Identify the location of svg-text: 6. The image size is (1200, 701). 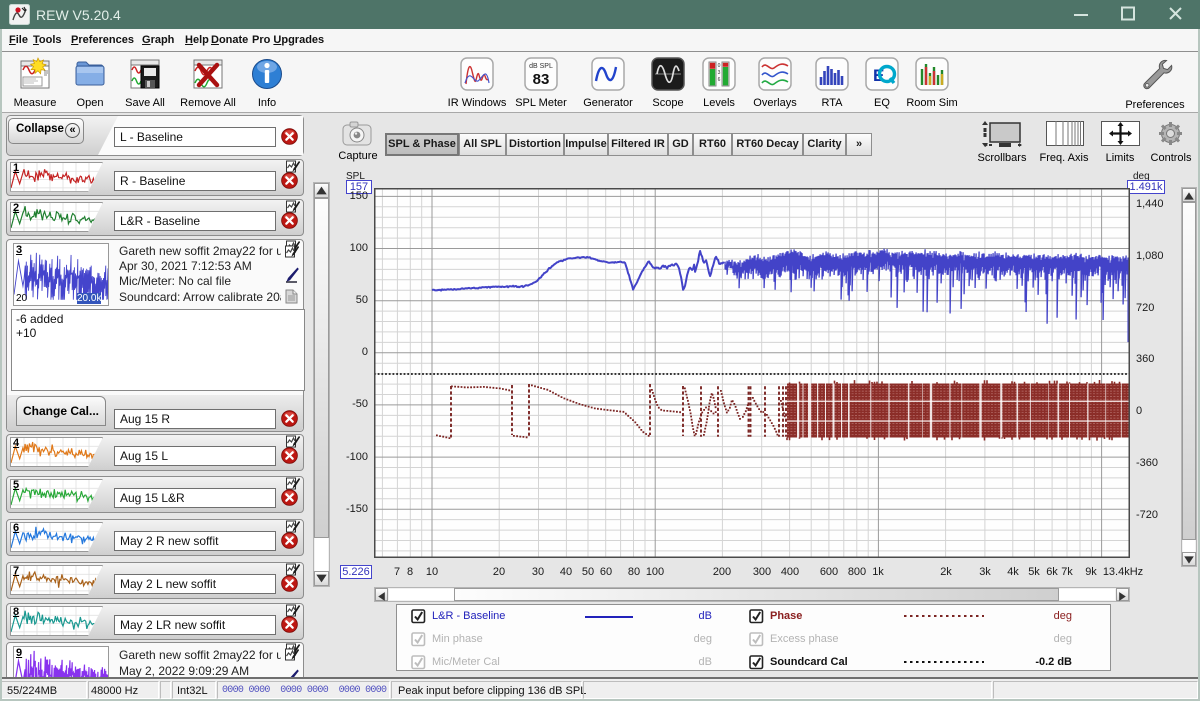
(719, 80).